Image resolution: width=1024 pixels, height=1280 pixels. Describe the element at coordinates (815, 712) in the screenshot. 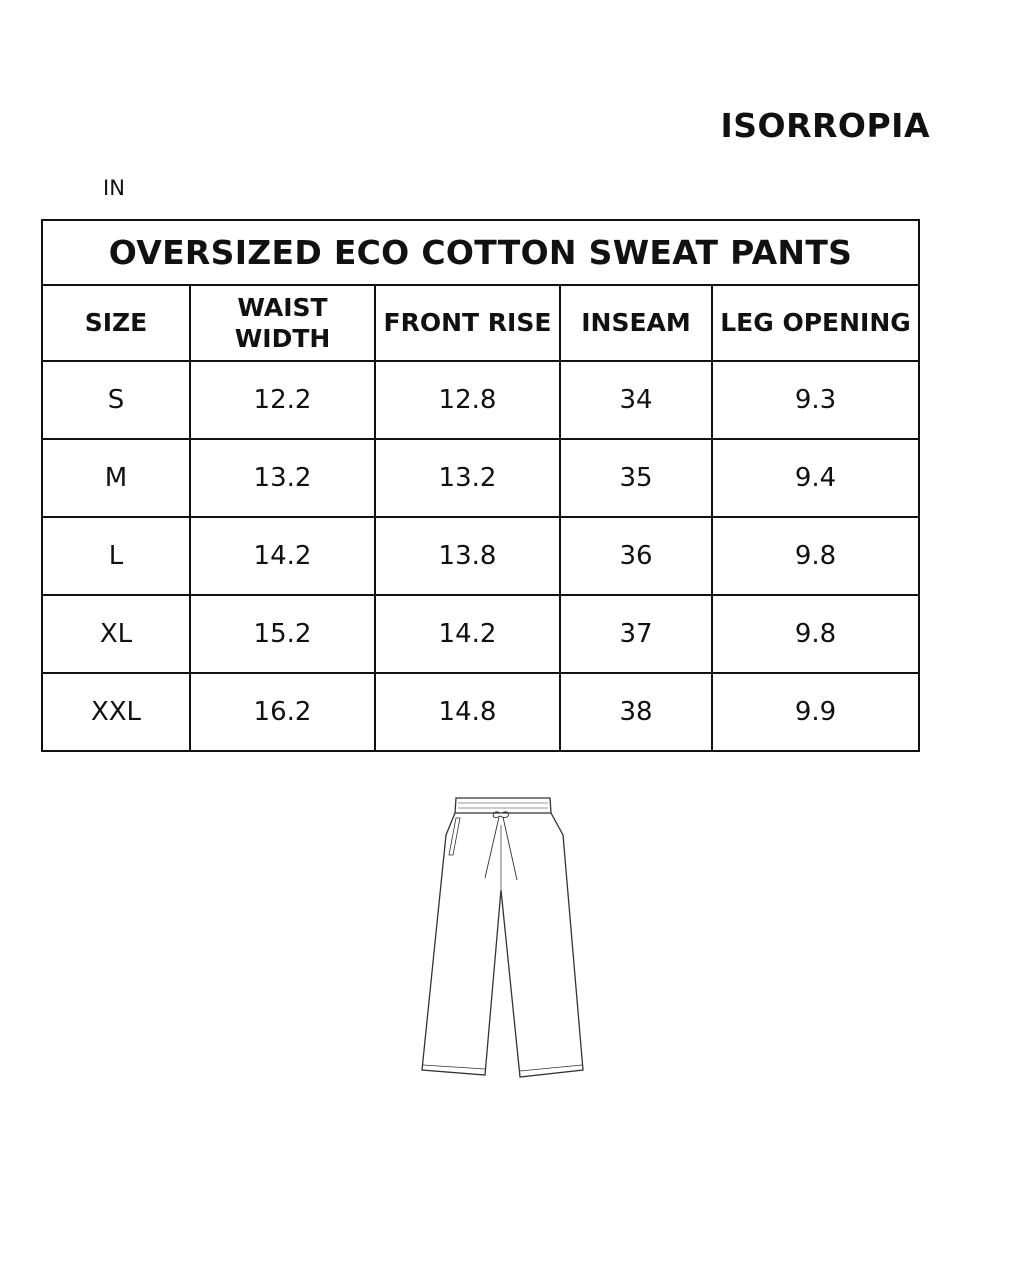

I see `cell-leg-opening: 9.9` at that location.